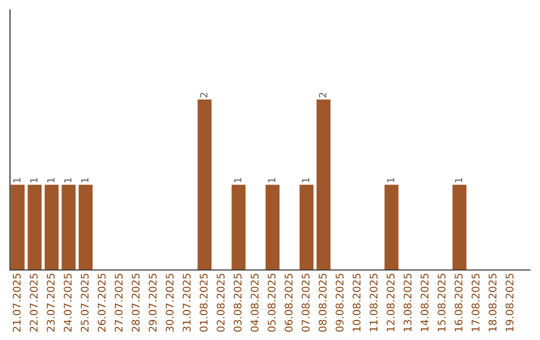 This screenshot has width=540, height=340. Describe the element at coordinates (340, 303) in the screenshot. I see `x-tick-label: 09.08.2025` at that location.